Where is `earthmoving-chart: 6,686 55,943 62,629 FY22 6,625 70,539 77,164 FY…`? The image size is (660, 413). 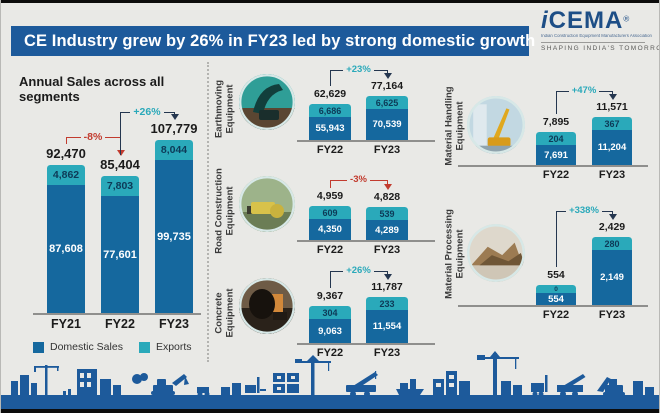
earthmoving-chart: 6,686 55,943 62,629 FY22 6,625 70,539 77,164 FY… is located at coordinates (367, 110).